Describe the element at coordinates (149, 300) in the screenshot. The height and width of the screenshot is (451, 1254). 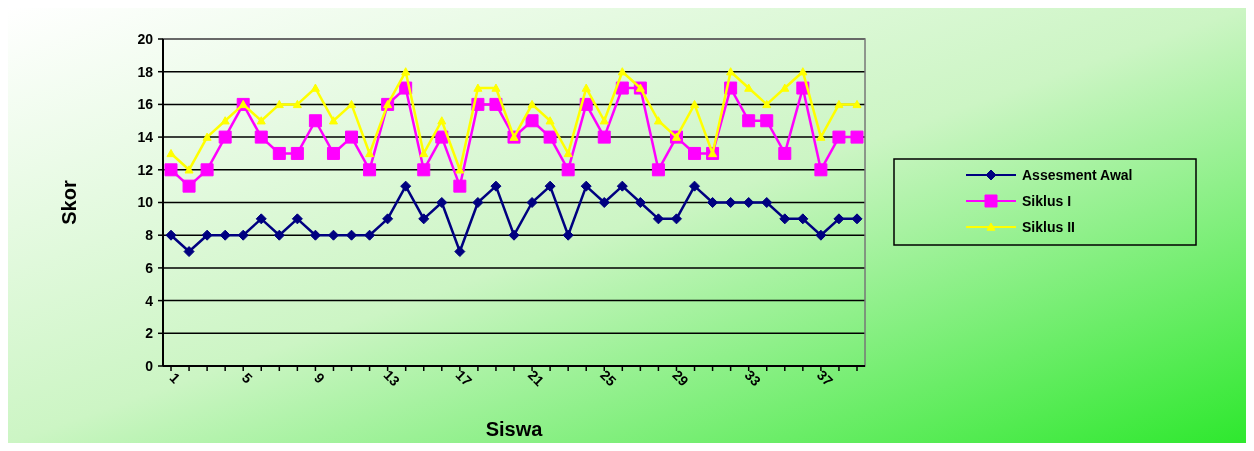
I see `y-tick-label: 4` at that location.